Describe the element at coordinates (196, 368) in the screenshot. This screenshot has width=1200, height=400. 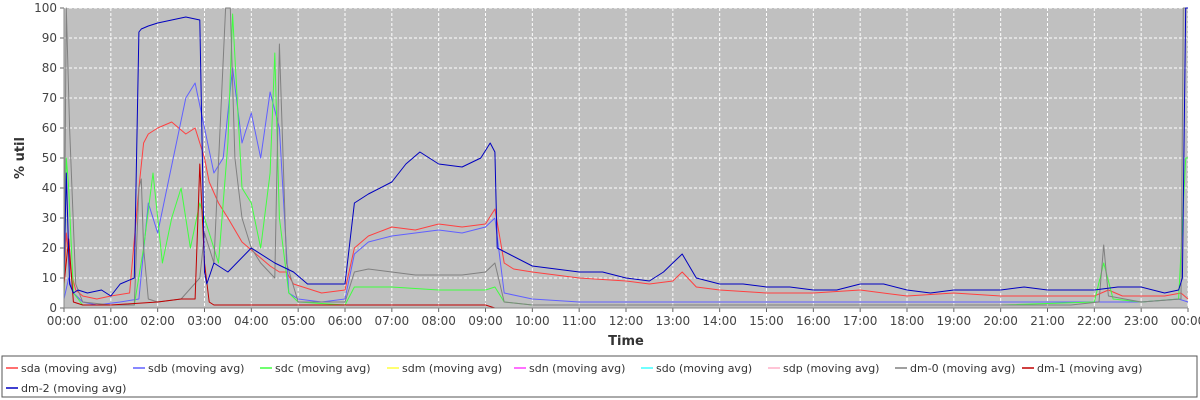
I see `legend-entry-label: sdb (moving avg)` at that location.